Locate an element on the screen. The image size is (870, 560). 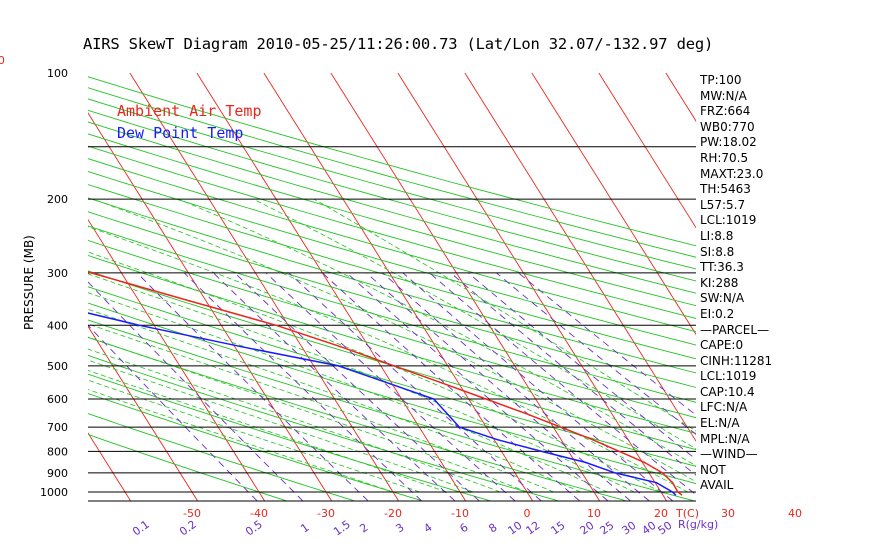
mixing-ratio-label: 2 is located at coordinates (363, 528).